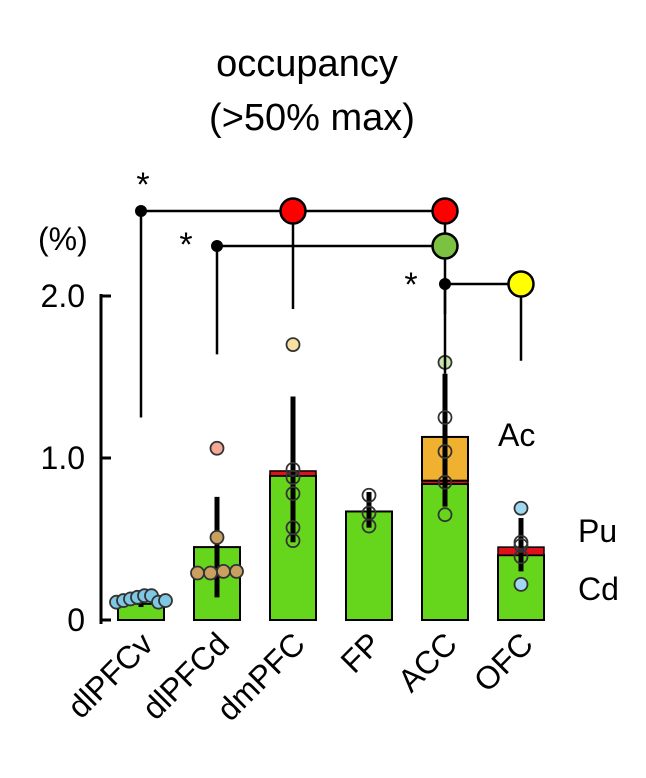 This screenshot has width=646, height=778. I want to click on axes: 0 1.0 2.0, so click(76, 458).